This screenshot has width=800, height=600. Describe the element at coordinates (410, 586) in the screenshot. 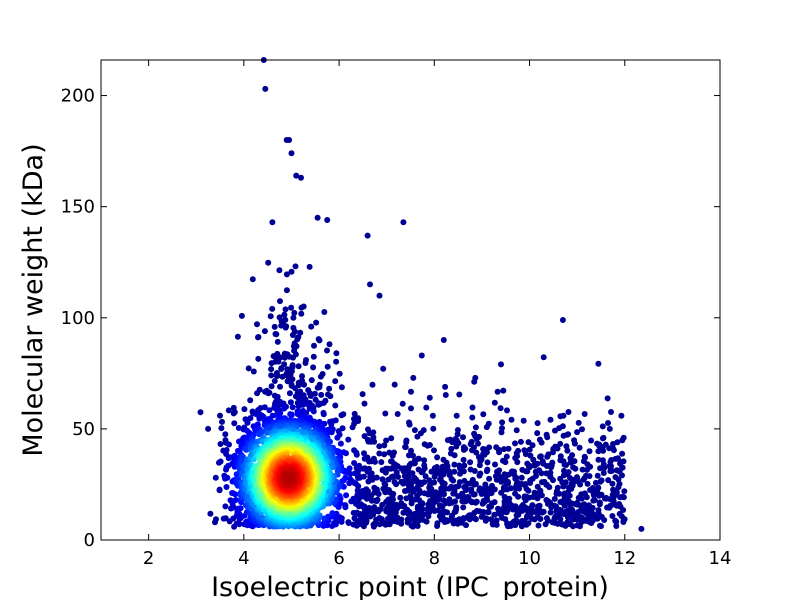

I see `x-axis-label: Isoelectric point (IPC_protein)` at that location.